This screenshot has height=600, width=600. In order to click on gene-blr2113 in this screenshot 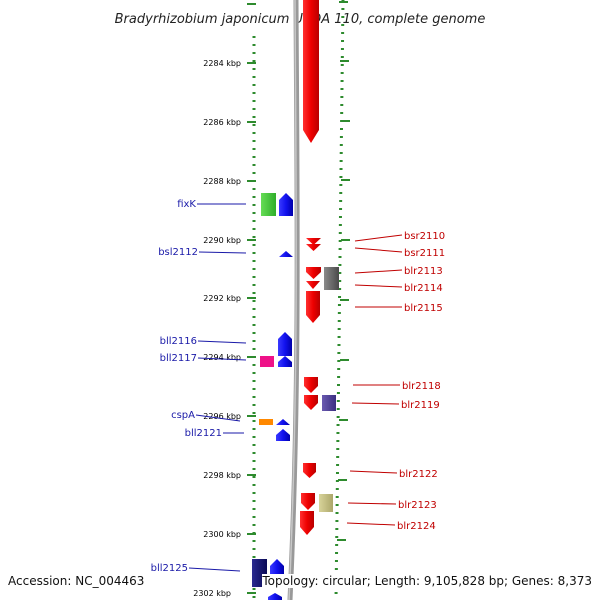, I will do `click(313, 273)`.